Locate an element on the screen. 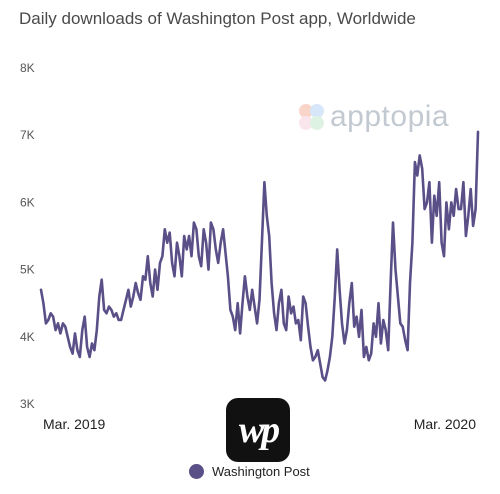 The width and height of the screenshot is (500, 494). apptopia-watermark: apptopia is located at coordinates (372, 117).